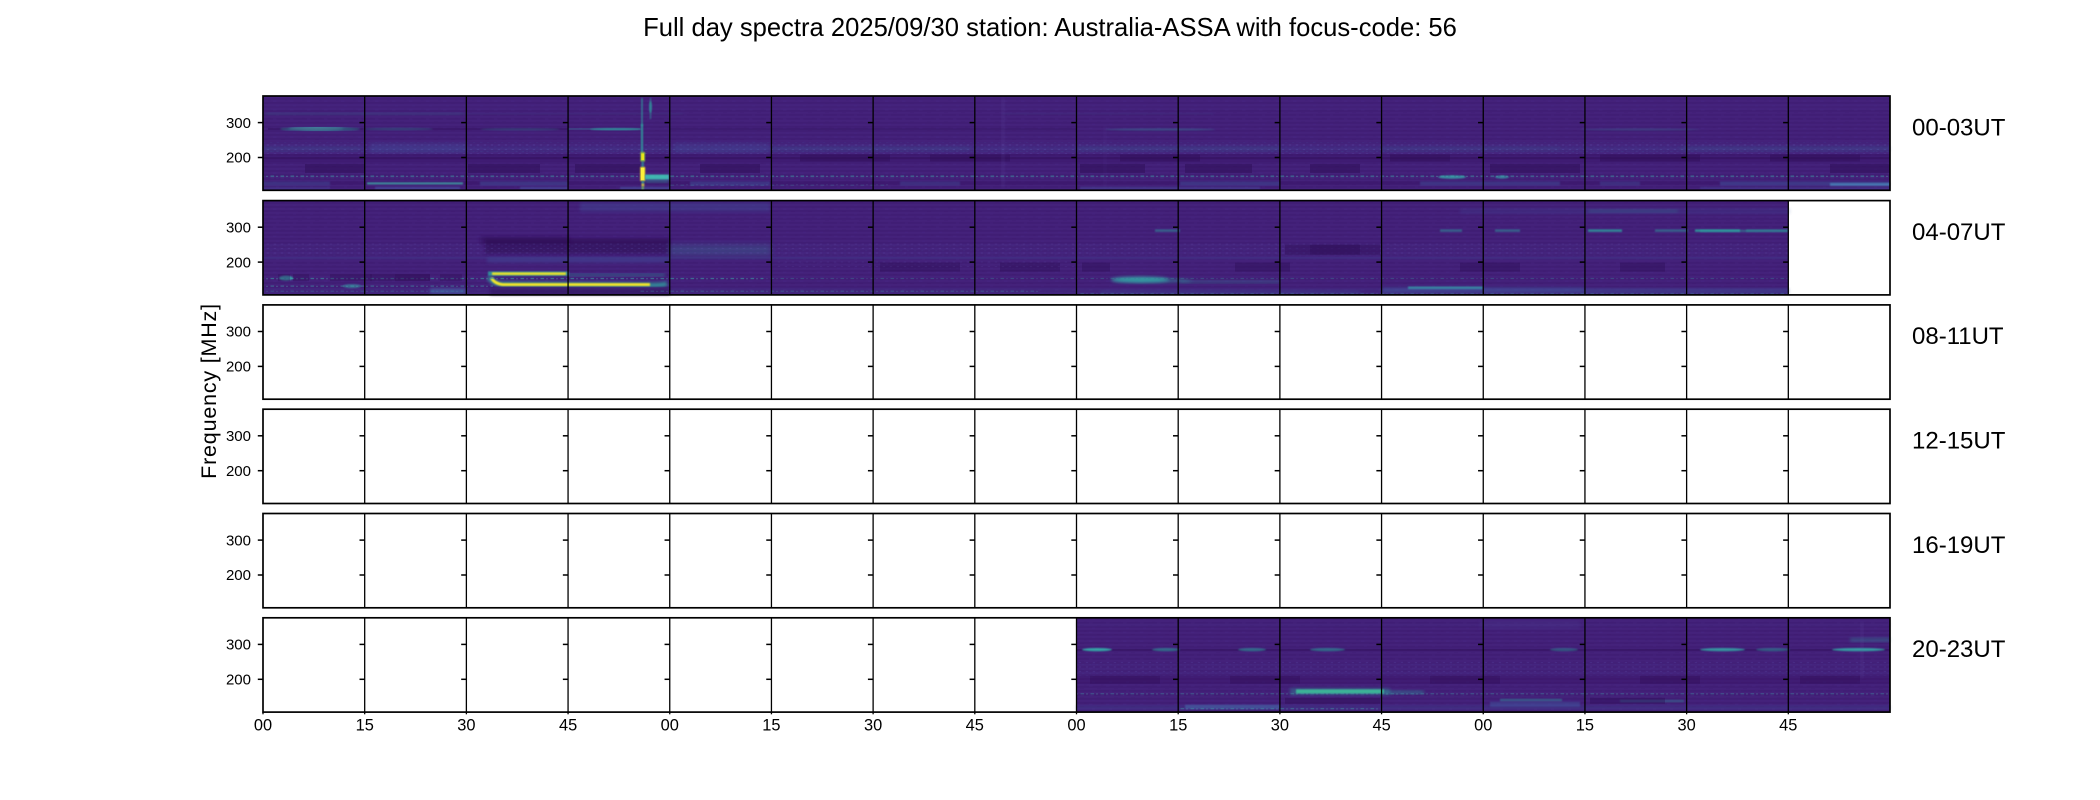  What do you see at coordinates (1958, 336) in the screenshot?
I see `svg-text: 08-11UT` at bounding box center [1958, 336].